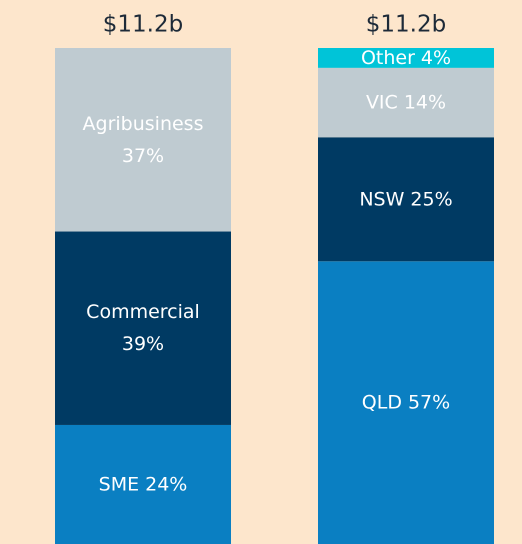  I want to click on segment-name: VIC, so click(382, 102).